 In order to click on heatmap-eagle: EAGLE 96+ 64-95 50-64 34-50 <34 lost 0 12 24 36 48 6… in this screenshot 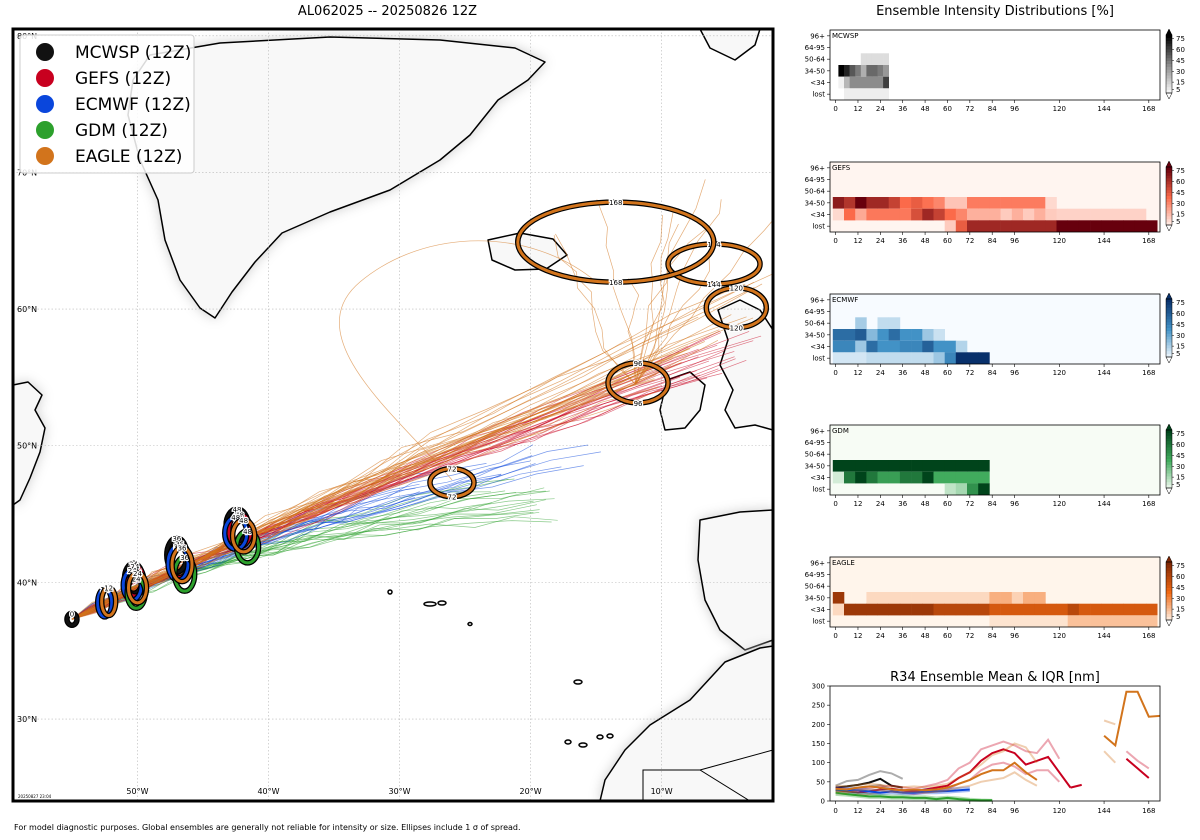, I will do `click(995, 597)`.